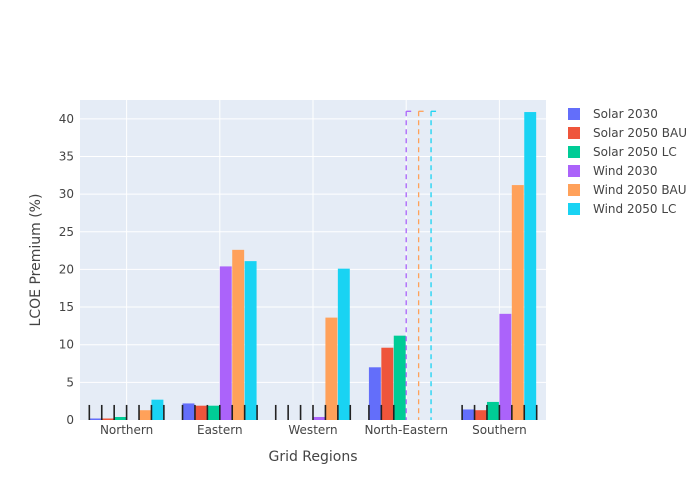 The width and height of the screenshot is (700, 500). I want to click on x-tick-label: Eastern, so click(220, 430).